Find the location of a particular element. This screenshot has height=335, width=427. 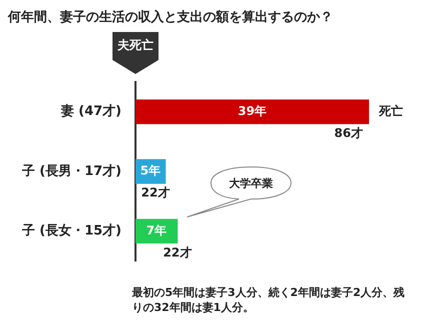

text: 最初の5年間は妻子3人分、続く2年間は妻子2人分、残りの32年間は妻1人分。 is located at coordinates (269, 300).